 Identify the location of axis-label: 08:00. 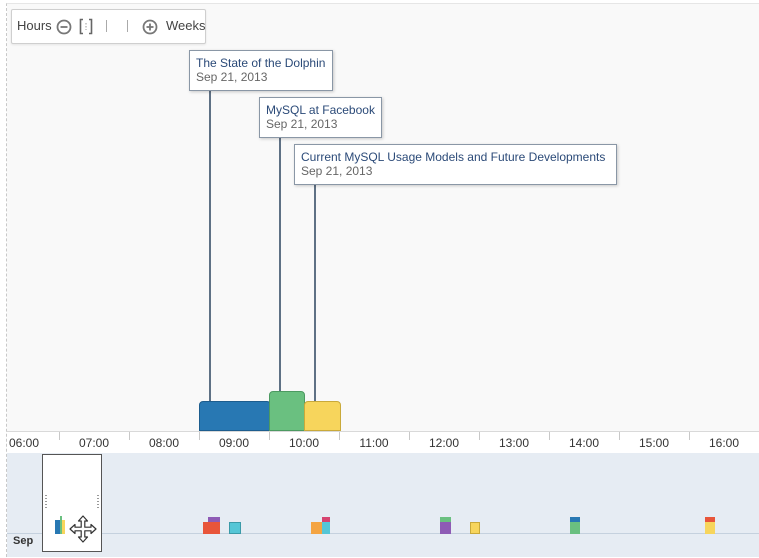
(164, 443).